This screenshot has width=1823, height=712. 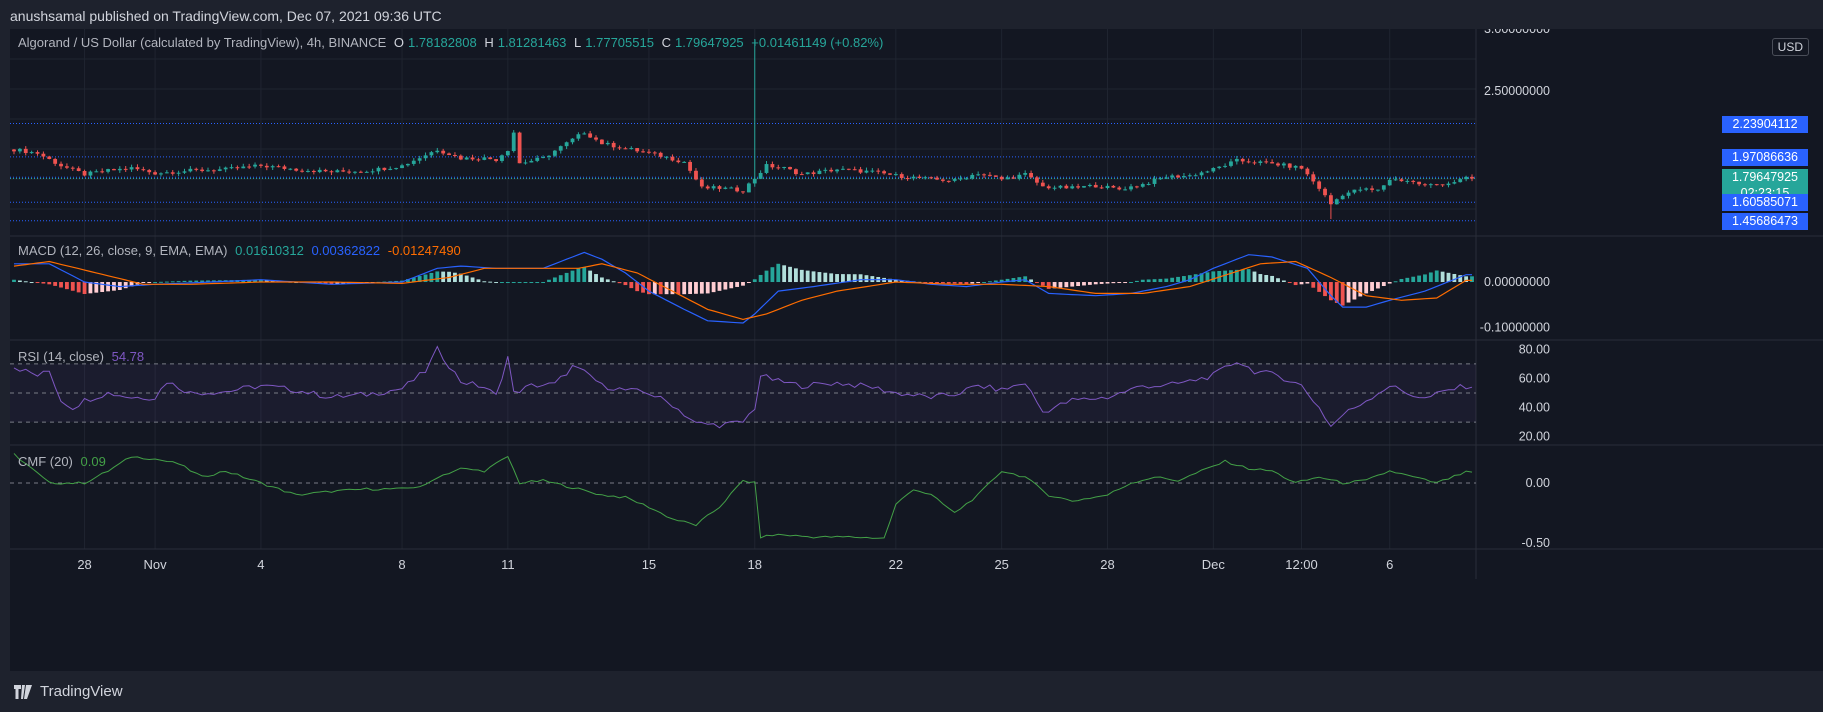 What do you see at coordinates (1389, 564) in the screenshot?
I see `time-axis-tick: 6` at bounding box center [1389, 564].